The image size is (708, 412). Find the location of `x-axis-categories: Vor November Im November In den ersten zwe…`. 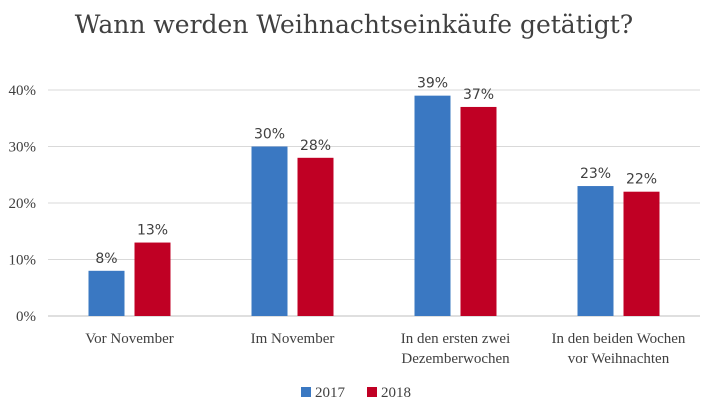

x-axis-categories: Vor November Im November In den ersten zwe… is located at coordinates (385, 349).